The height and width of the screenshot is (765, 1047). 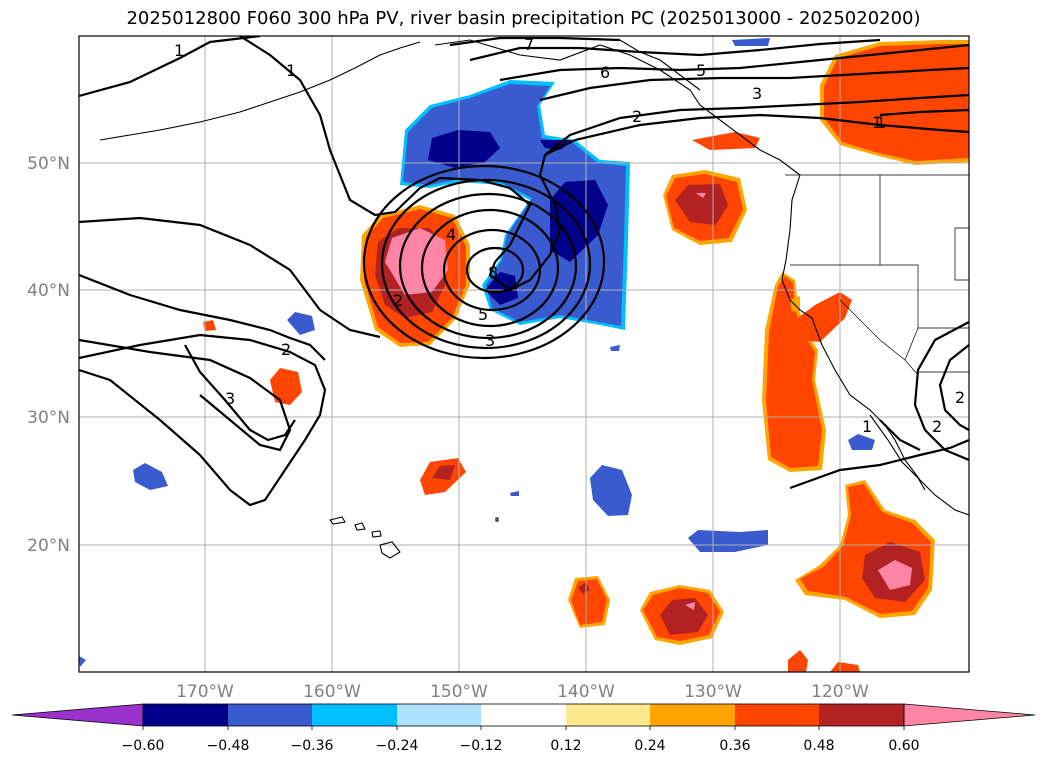 I want to click on contour-label: 8, so click(x=493, y=272).